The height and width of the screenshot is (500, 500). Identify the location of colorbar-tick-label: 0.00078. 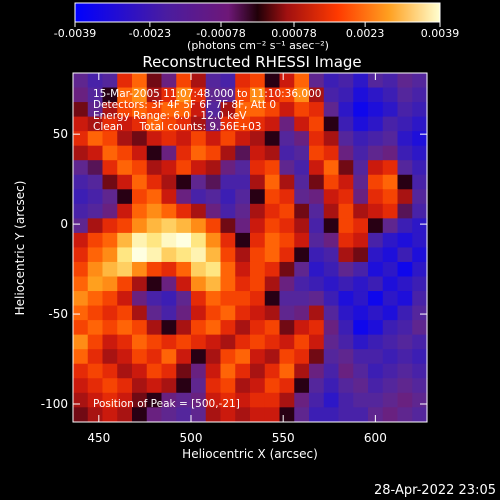
(294, 33).